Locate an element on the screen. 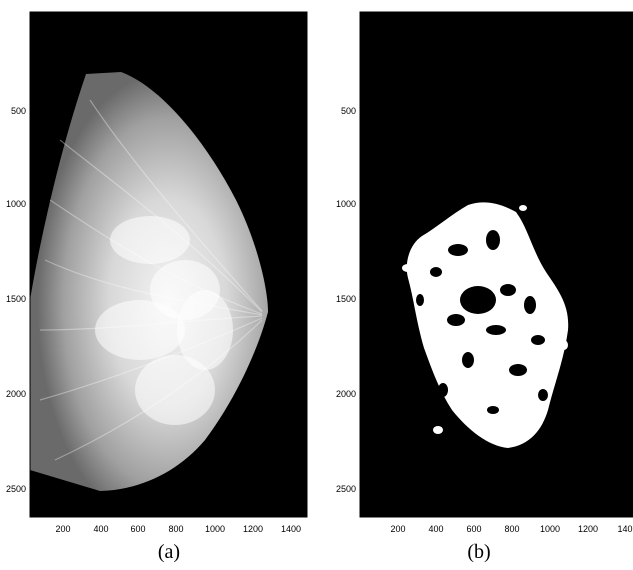  x-tick-label: 1400 is located at coordinates (291, 529).